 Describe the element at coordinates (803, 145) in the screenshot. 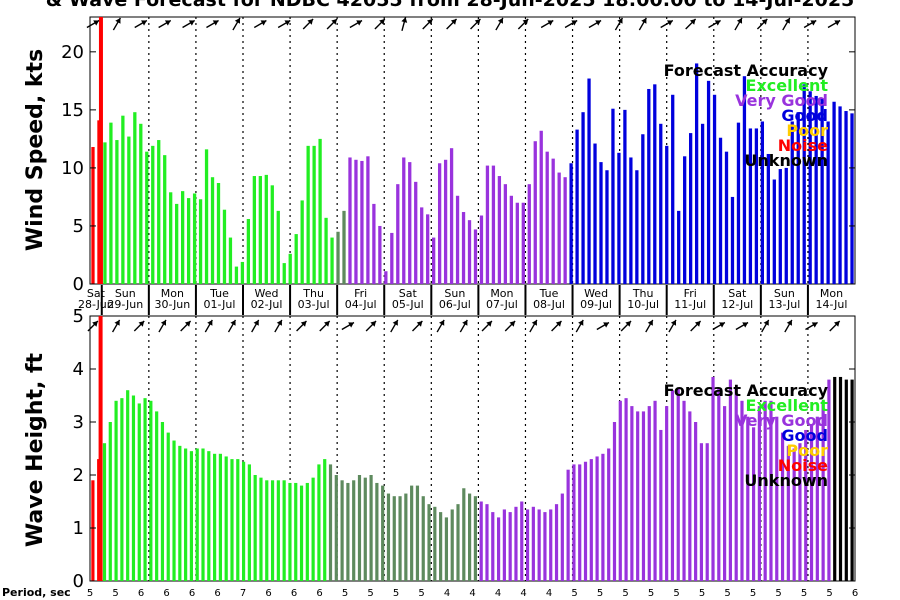

I see `legend-item: Noise` at that location.